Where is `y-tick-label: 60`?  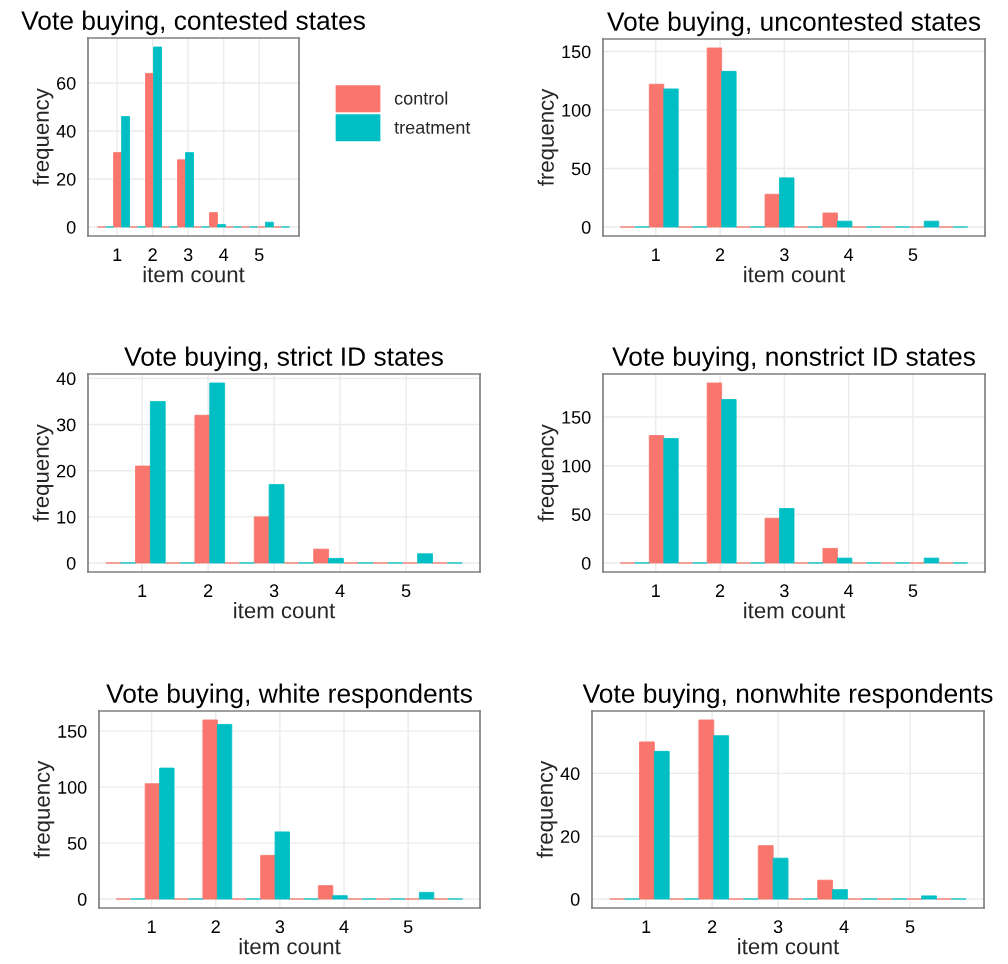
y-tick-label: 60 is located at coordinates (66, 83).